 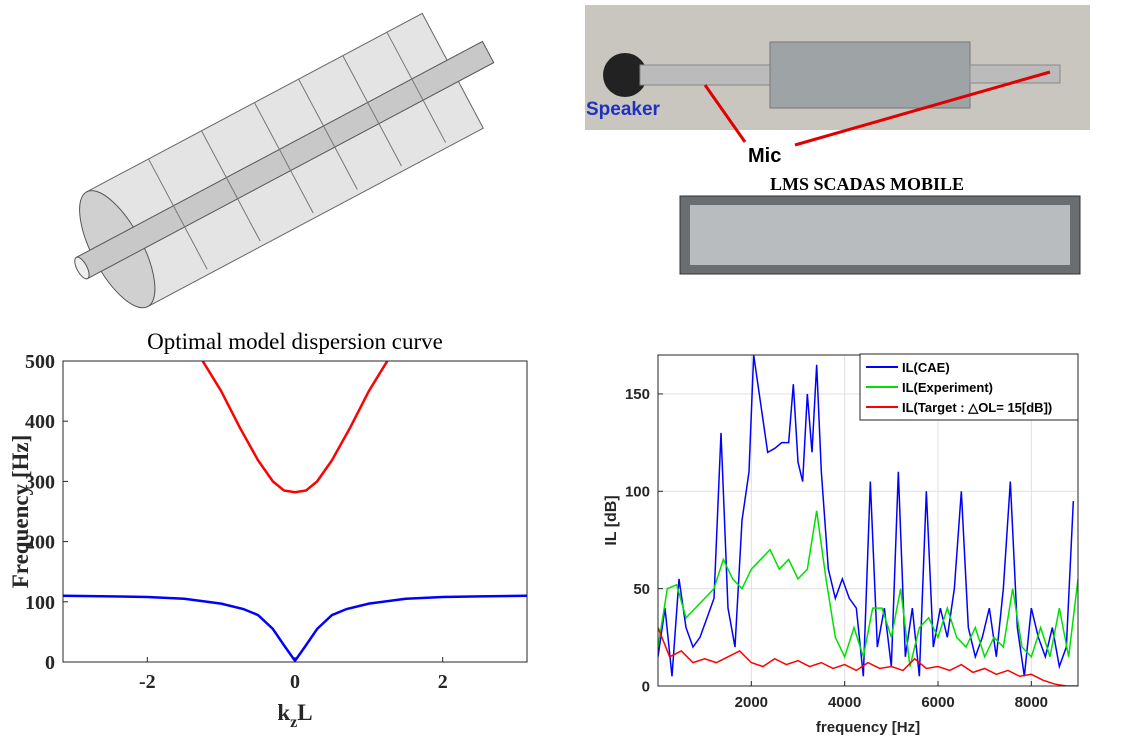 I want to click on x-tick-label: 2000, so click(x=751, y=702).